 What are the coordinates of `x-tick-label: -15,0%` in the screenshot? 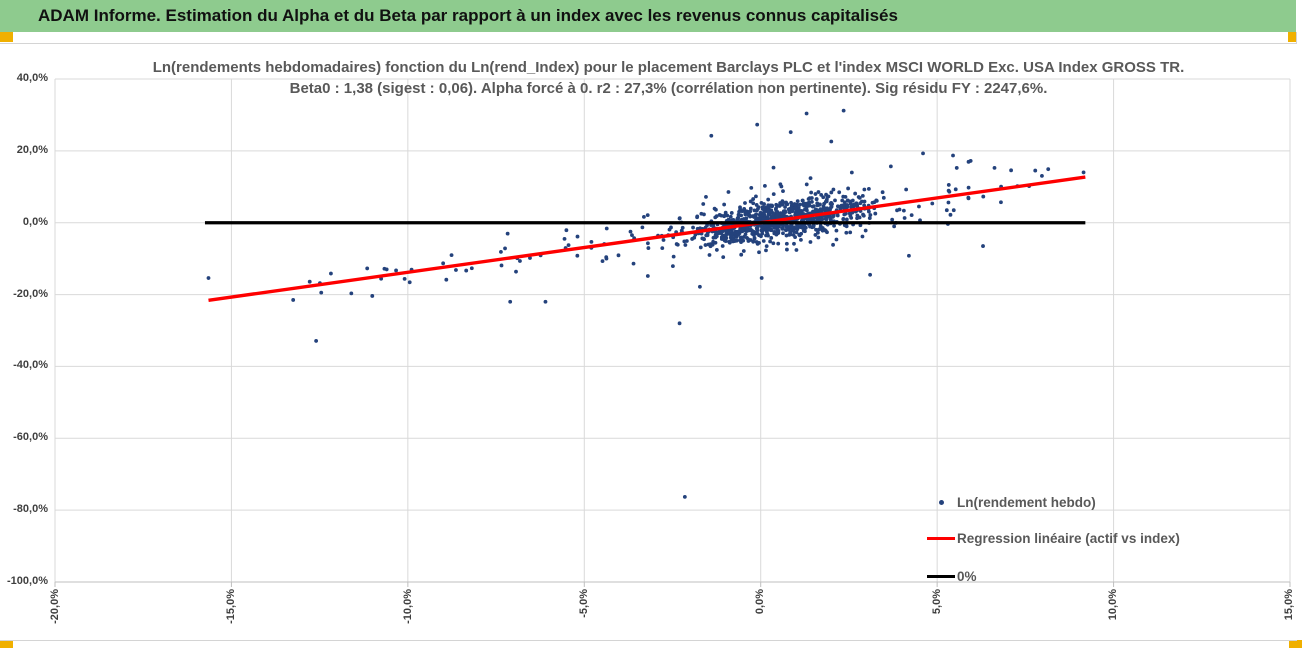 It's located at (230, 606).